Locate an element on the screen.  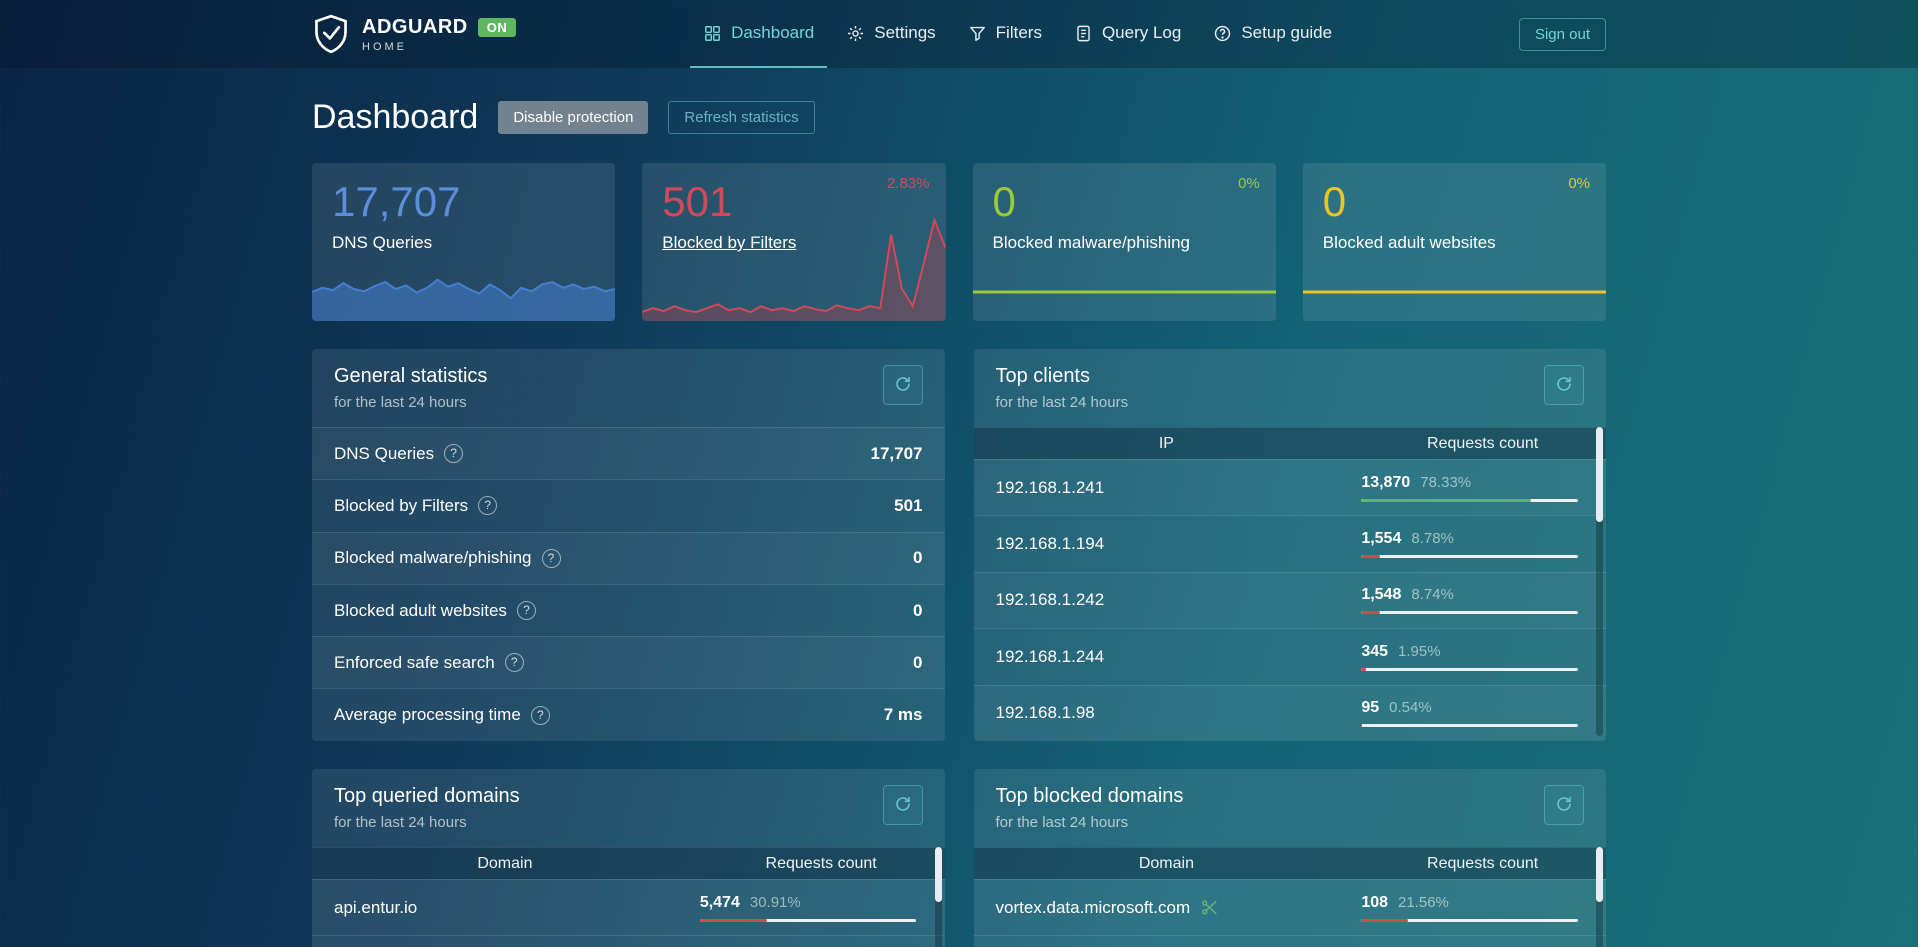
stat-row-label: Blocked malware/phishing is located at coordinates (433, 558).